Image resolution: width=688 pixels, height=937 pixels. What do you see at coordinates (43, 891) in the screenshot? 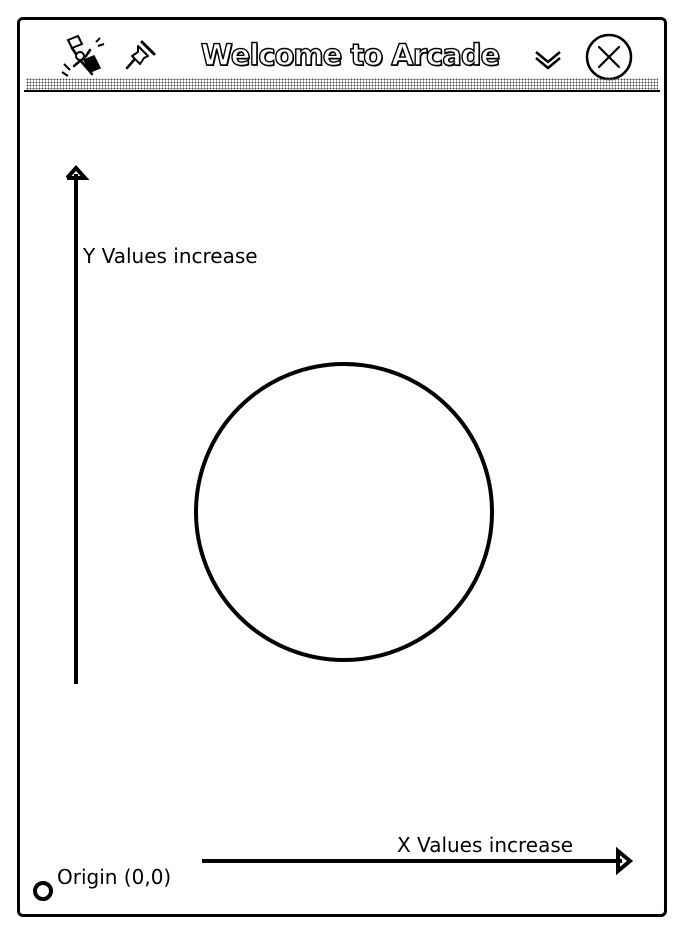
I see `origin-marker` at bounding box center [43, 891].